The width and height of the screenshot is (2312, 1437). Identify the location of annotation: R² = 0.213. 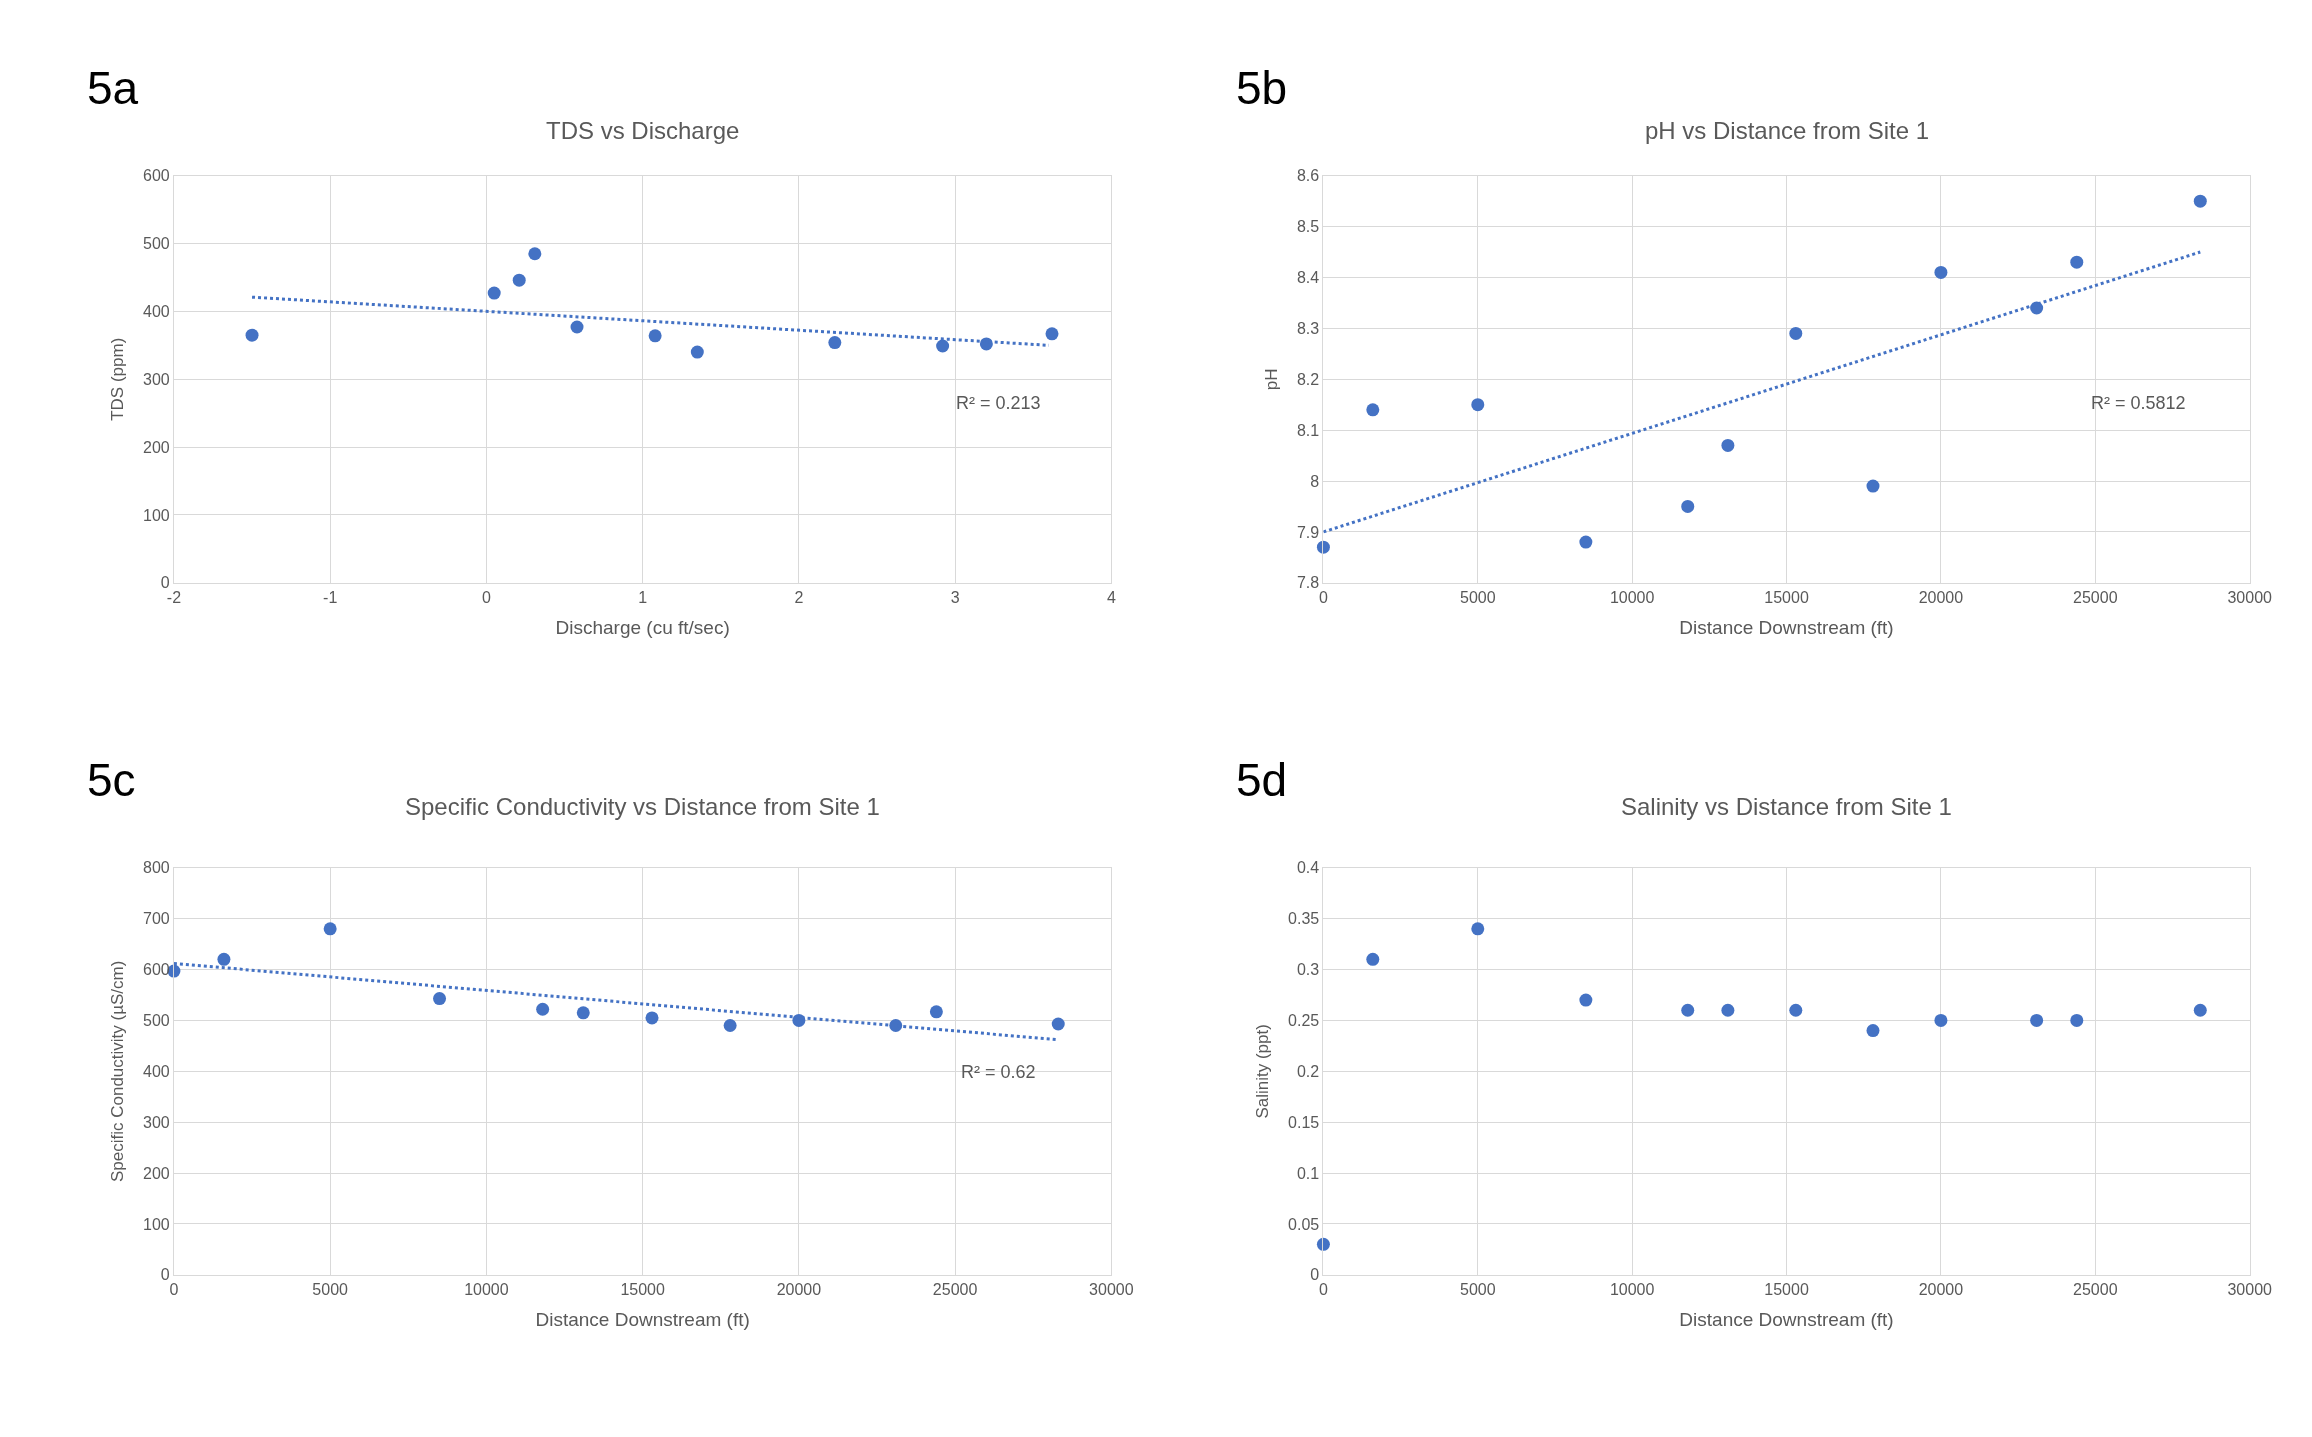
(998, 403).